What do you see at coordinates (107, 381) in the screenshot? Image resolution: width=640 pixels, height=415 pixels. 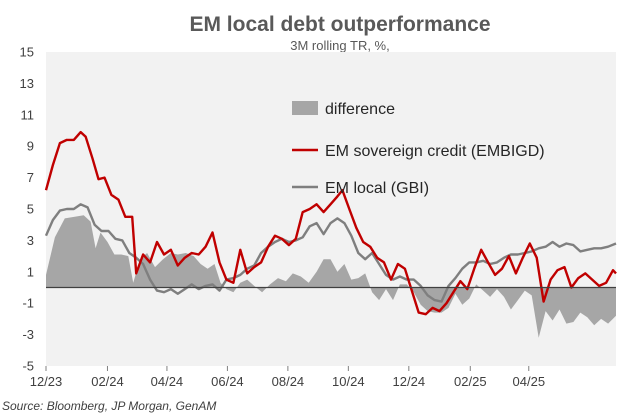 I see `x-tick-label: 02/24` at bounding box center [107, 381].